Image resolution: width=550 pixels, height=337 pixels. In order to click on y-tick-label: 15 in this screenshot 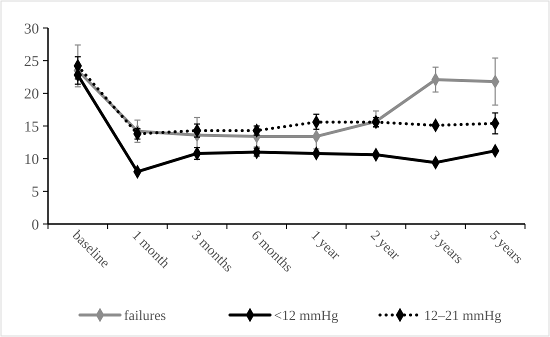, I will do `click(31, 127)`.